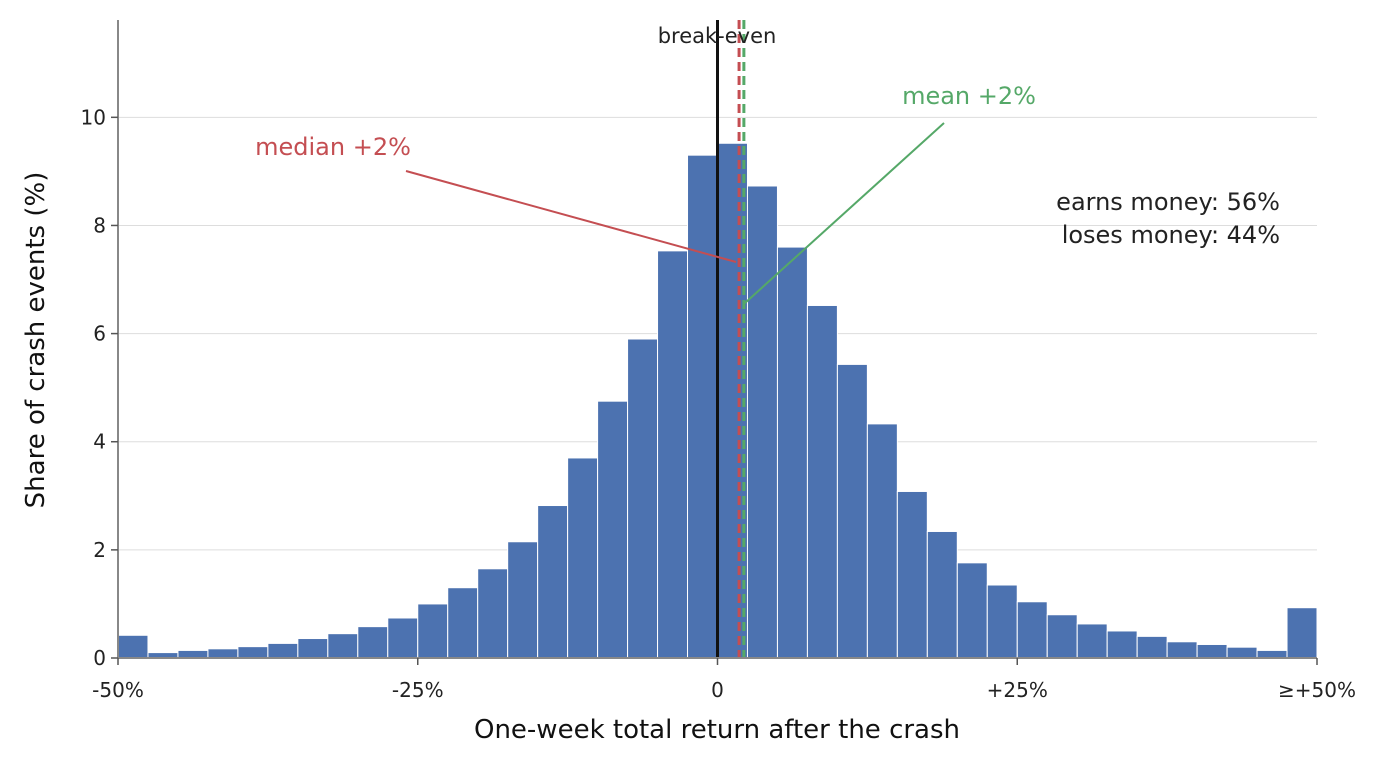 This screenshot has height=770, width=1387. Describe the element at coordinates (1317, 690) in the screenshot. I see `x-tick-label: ≥+50%` at that location.